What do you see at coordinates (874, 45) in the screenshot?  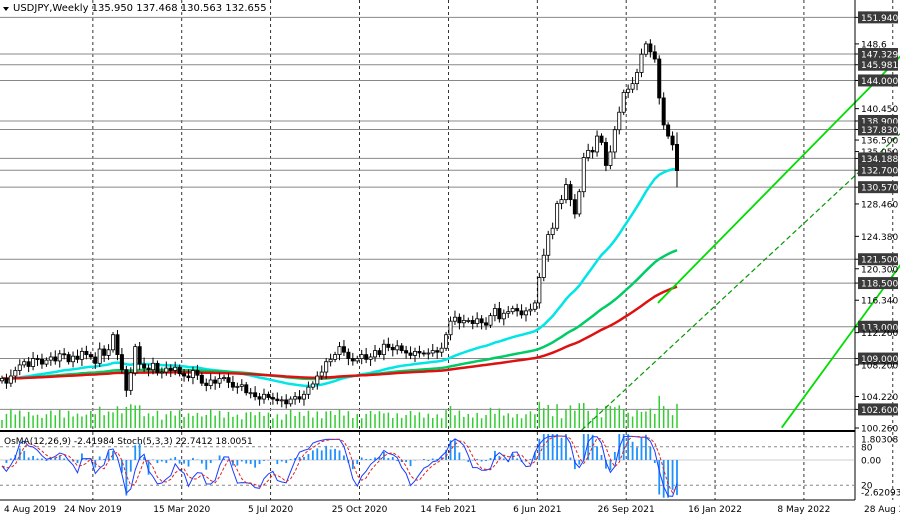 I see `price-tick-label: 148.6` at bounding box center [874, 45].